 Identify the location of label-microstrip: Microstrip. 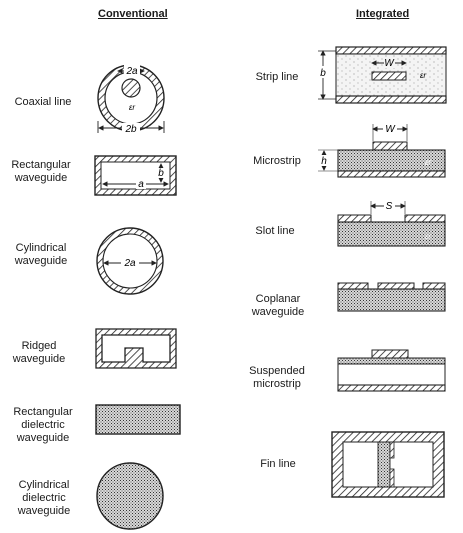
(277, 161).